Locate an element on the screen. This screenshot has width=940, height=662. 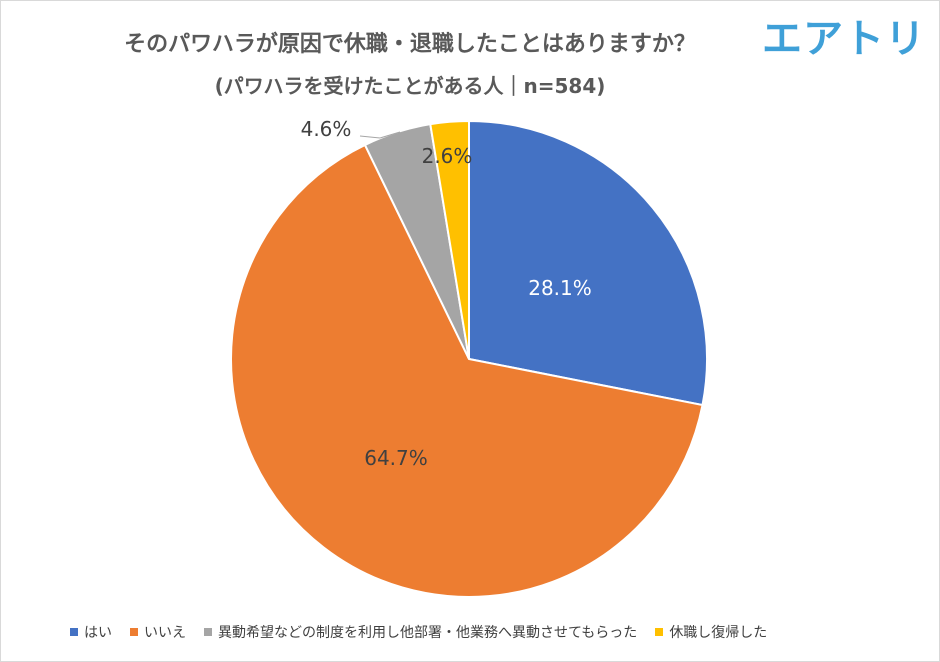
leader-line is located at coordinates (380, 135).